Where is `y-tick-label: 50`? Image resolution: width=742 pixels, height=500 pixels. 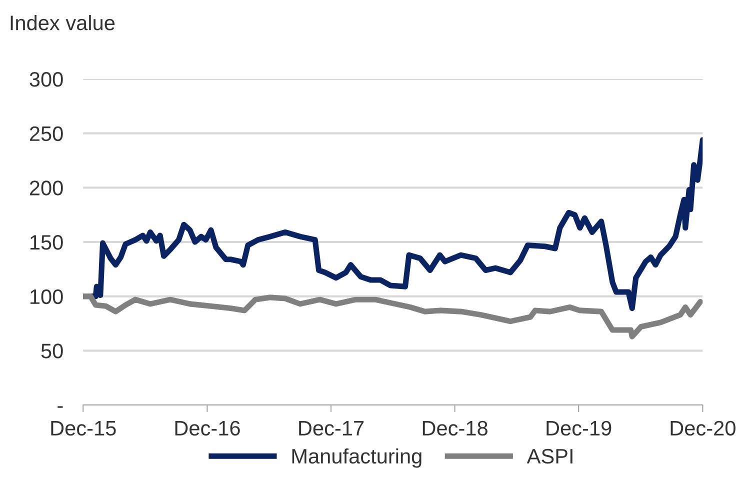 y-tick-label: 50 is located at coordinates (52, 351).